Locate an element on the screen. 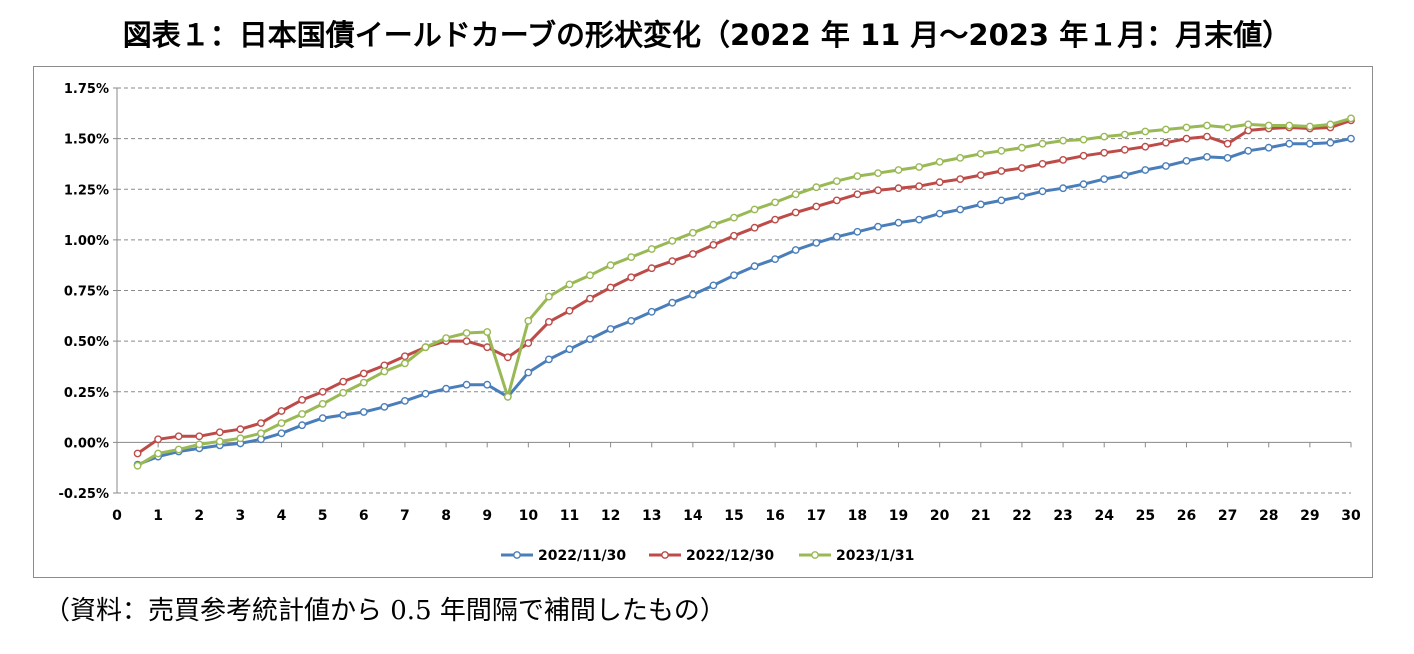  x-tick-label: 13 is located at coordinates (651, 516).